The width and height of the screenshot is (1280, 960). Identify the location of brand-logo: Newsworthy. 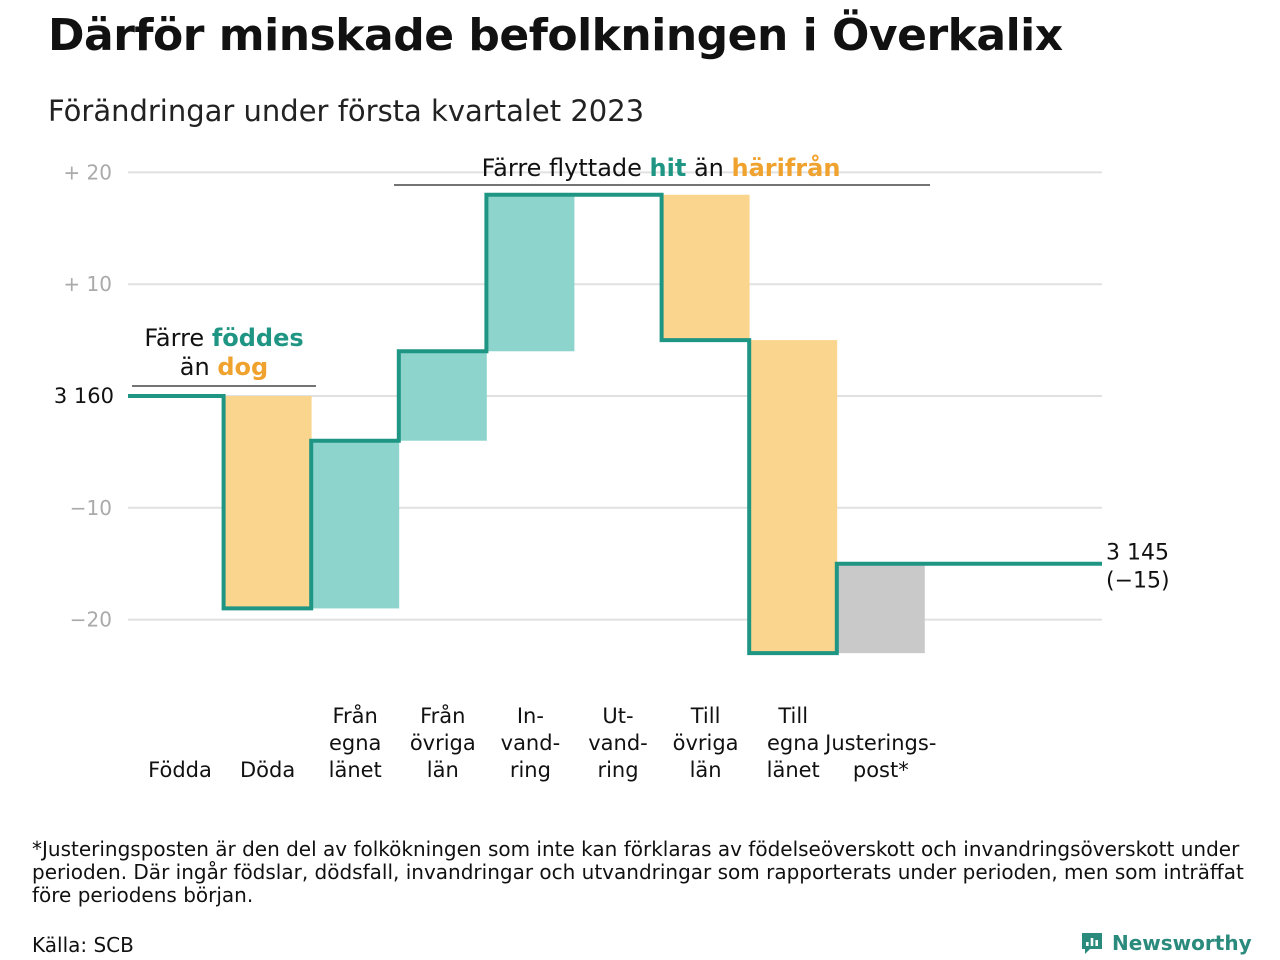
(1166, 943).